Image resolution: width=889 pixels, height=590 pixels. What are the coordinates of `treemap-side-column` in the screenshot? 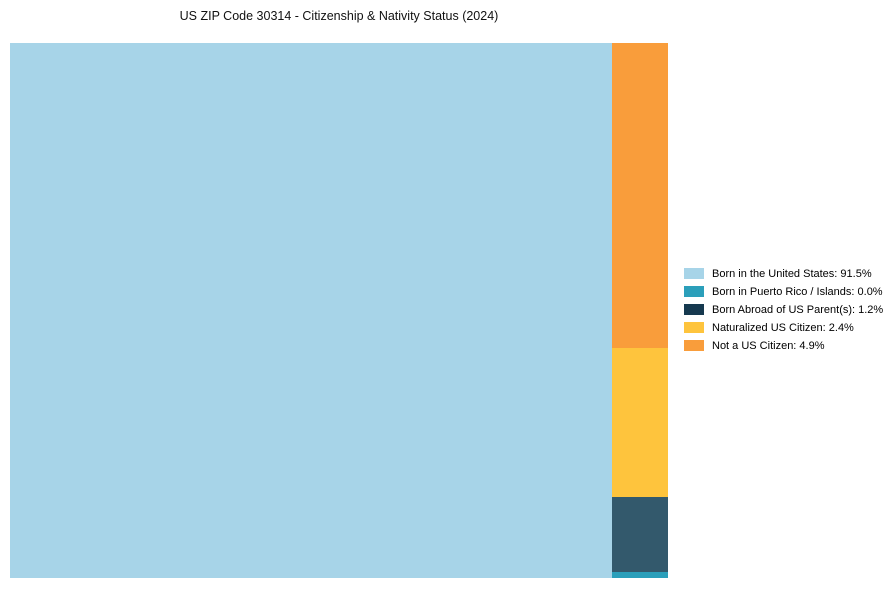 It's located at (640, 310).